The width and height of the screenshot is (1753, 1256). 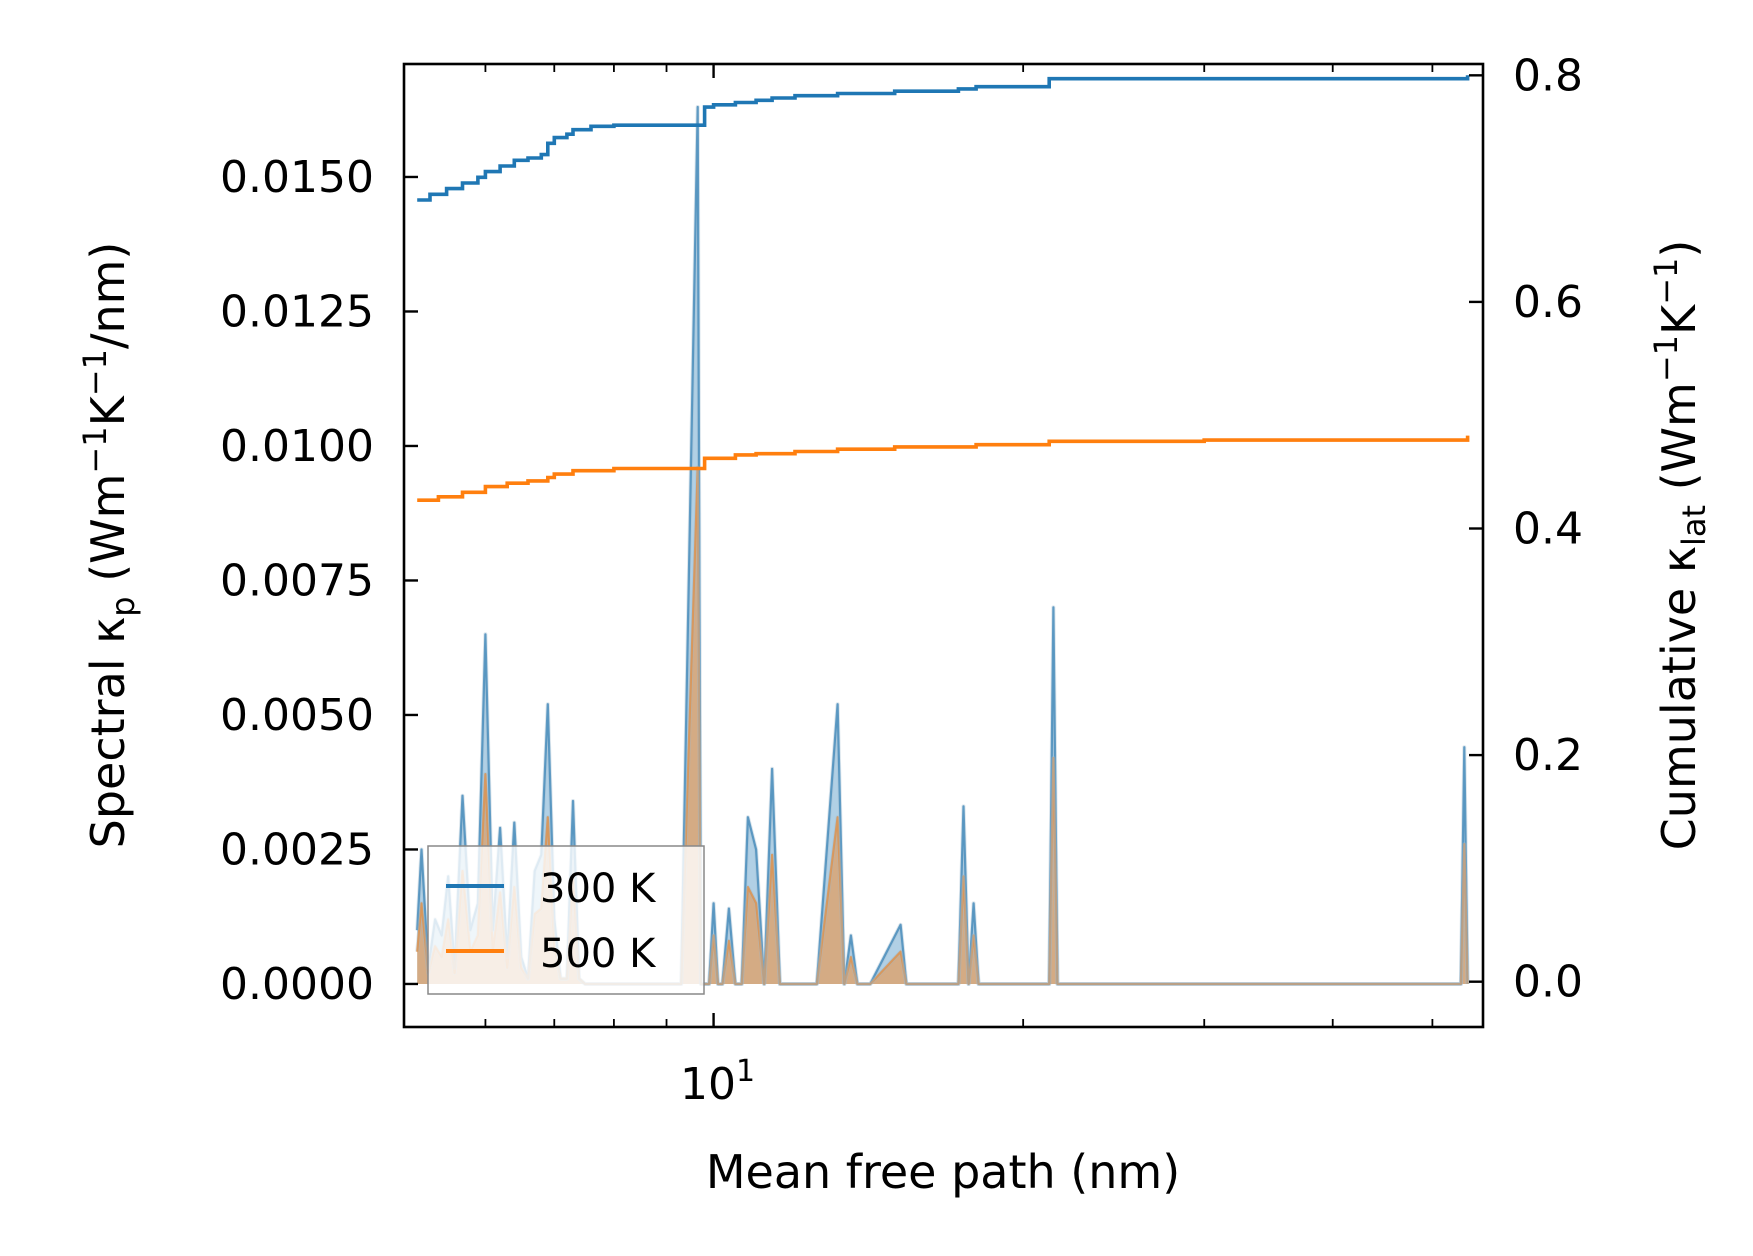 What do you see at coordinates (297, 715) in the screenshot?
I see `y-left-tick-label: 0.0050` at bounding box center [297, 715].